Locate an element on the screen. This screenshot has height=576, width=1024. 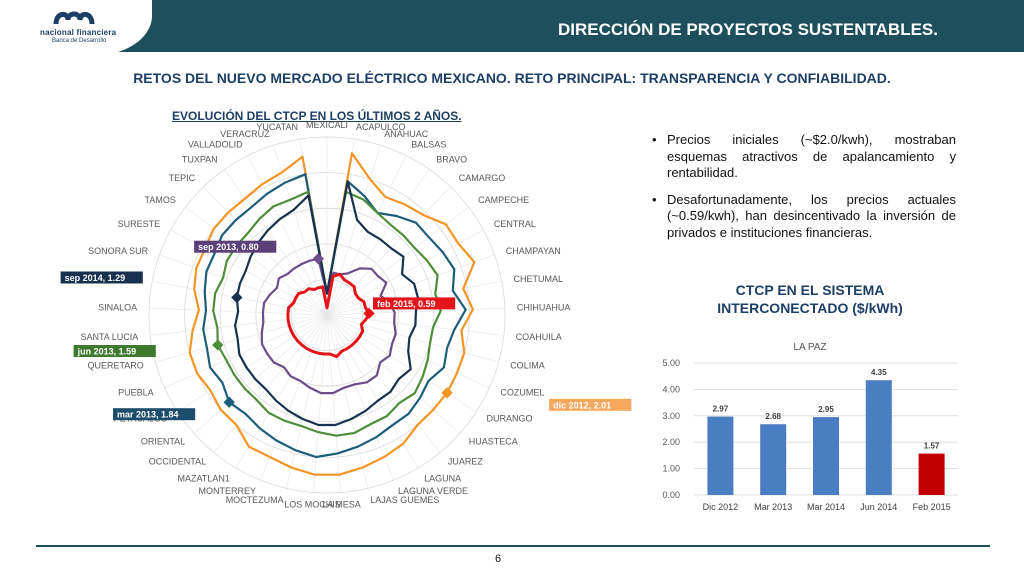
radar-category-label: COZUMEL is located at coordinates (522, 393).